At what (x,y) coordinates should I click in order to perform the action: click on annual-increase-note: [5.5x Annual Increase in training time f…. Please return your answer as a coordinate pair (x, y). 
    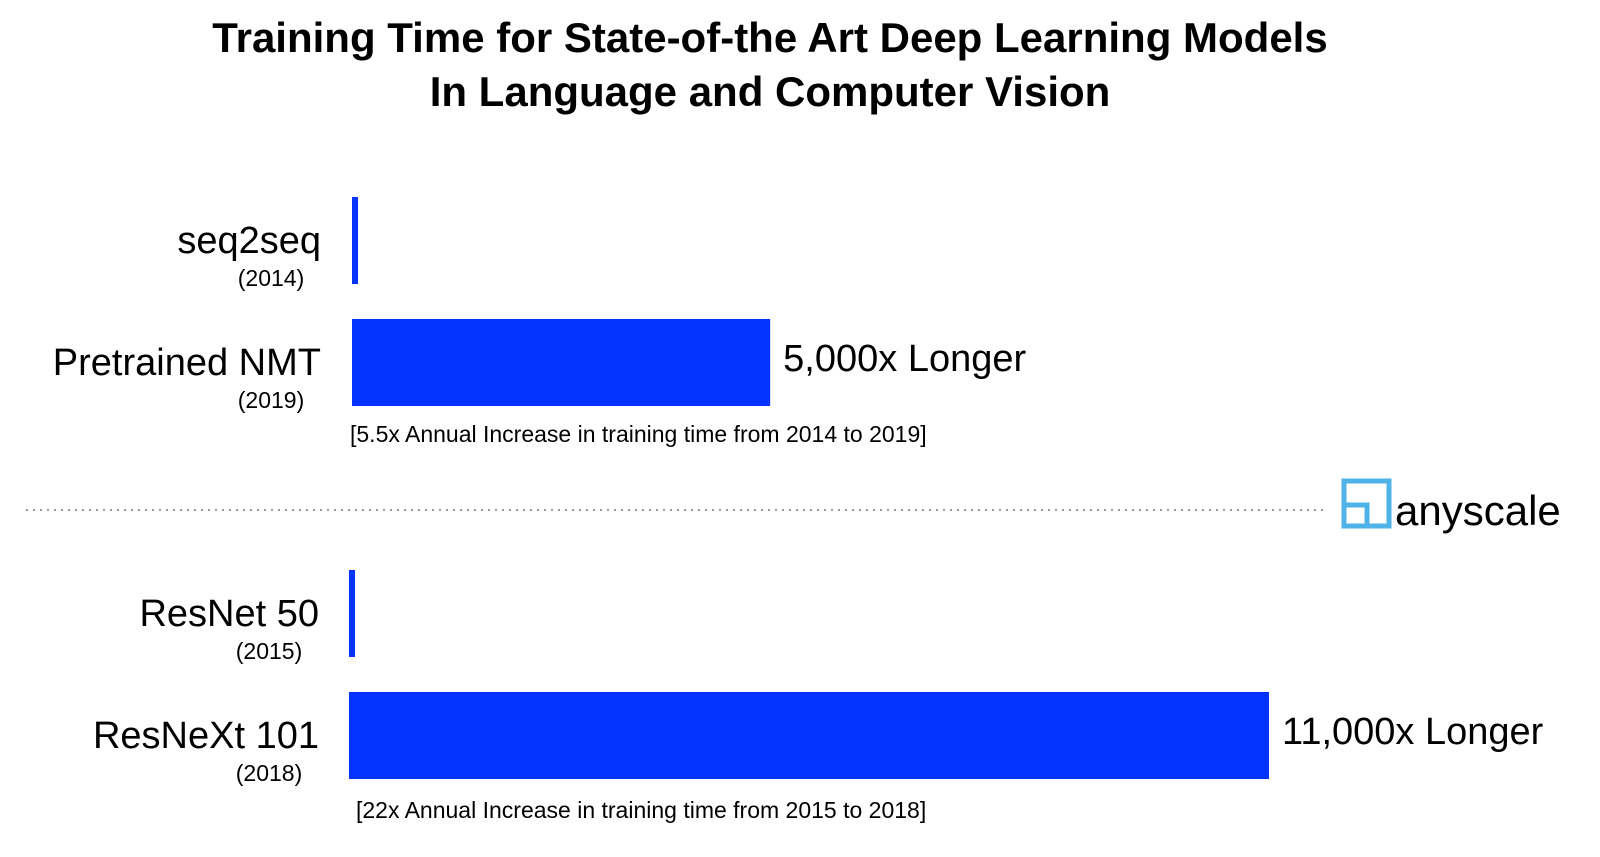
    Looking at the image, I should click on (638, 434).